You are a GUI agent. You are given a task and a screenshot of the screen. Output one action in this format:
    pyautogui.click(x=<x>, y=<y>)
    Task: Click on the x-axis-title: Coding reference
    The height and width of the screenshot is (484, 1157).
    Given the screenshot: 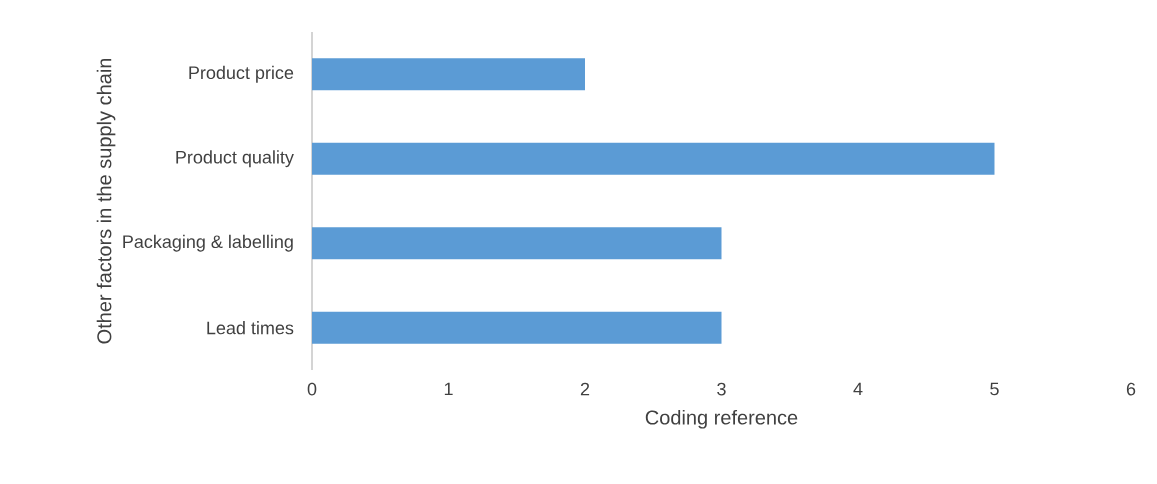 What is the action you would take?
    pyautogui.click(x=721, y=419)
    